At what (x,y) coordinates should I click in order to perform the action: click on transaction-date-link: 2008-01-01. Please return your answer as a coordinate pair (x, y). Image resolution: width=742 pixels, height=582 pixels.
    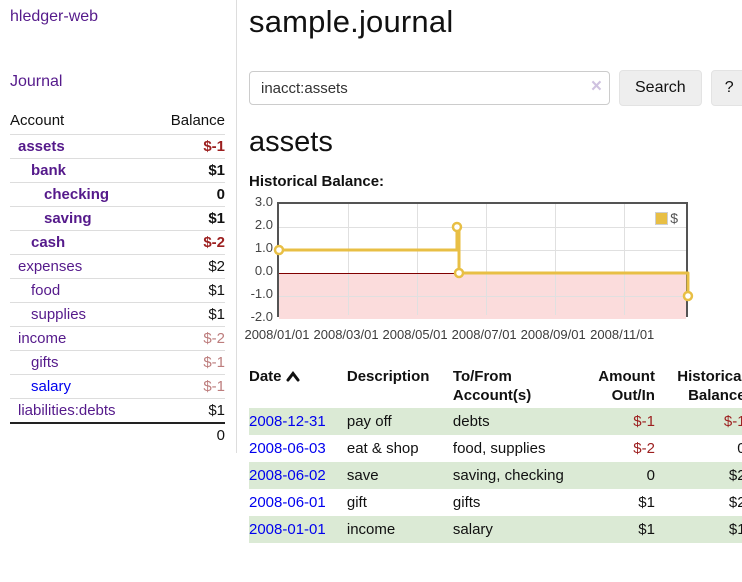
    Looking at the image, I should click on (287, 529).